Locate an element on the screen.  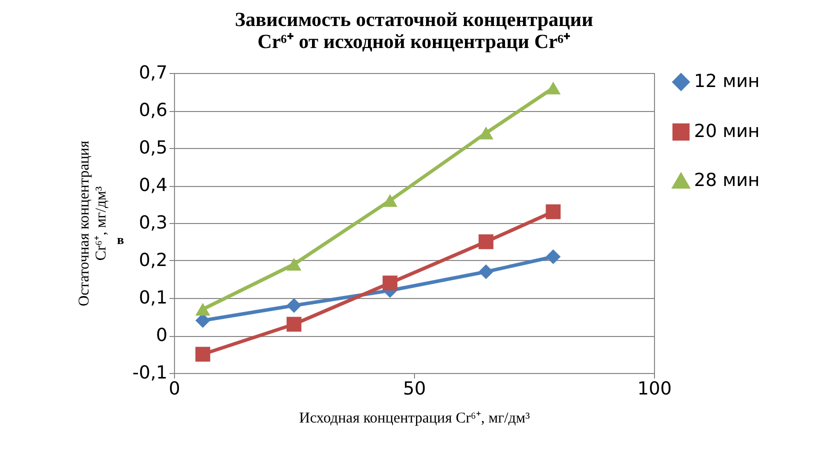
y-tick-label: 0,6 is located at coordinates (153, 110).